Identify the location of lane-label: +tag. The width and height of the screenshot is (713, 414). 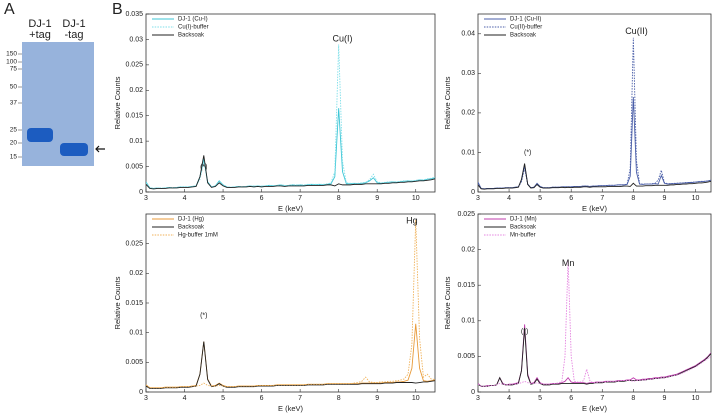
(40, 35).